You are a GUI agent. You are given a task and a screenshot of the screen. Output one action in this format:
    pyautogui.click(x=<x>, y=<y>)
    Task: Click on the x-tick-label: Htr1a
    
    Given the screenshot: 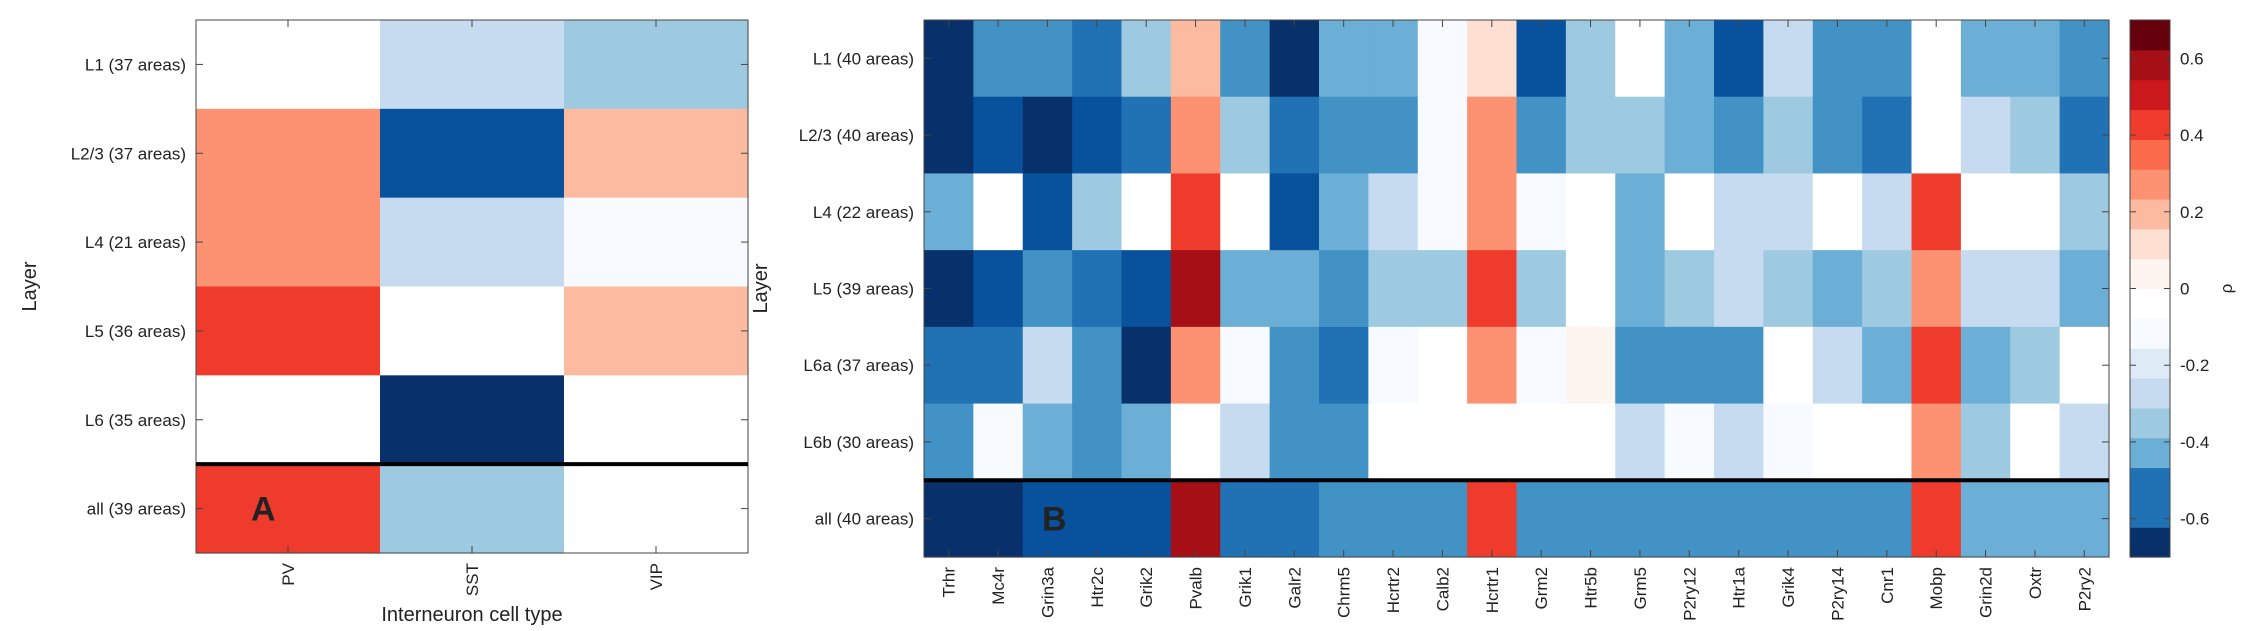 What is the action you would take?
    pyautogui.click(x=1739, y=587)
    